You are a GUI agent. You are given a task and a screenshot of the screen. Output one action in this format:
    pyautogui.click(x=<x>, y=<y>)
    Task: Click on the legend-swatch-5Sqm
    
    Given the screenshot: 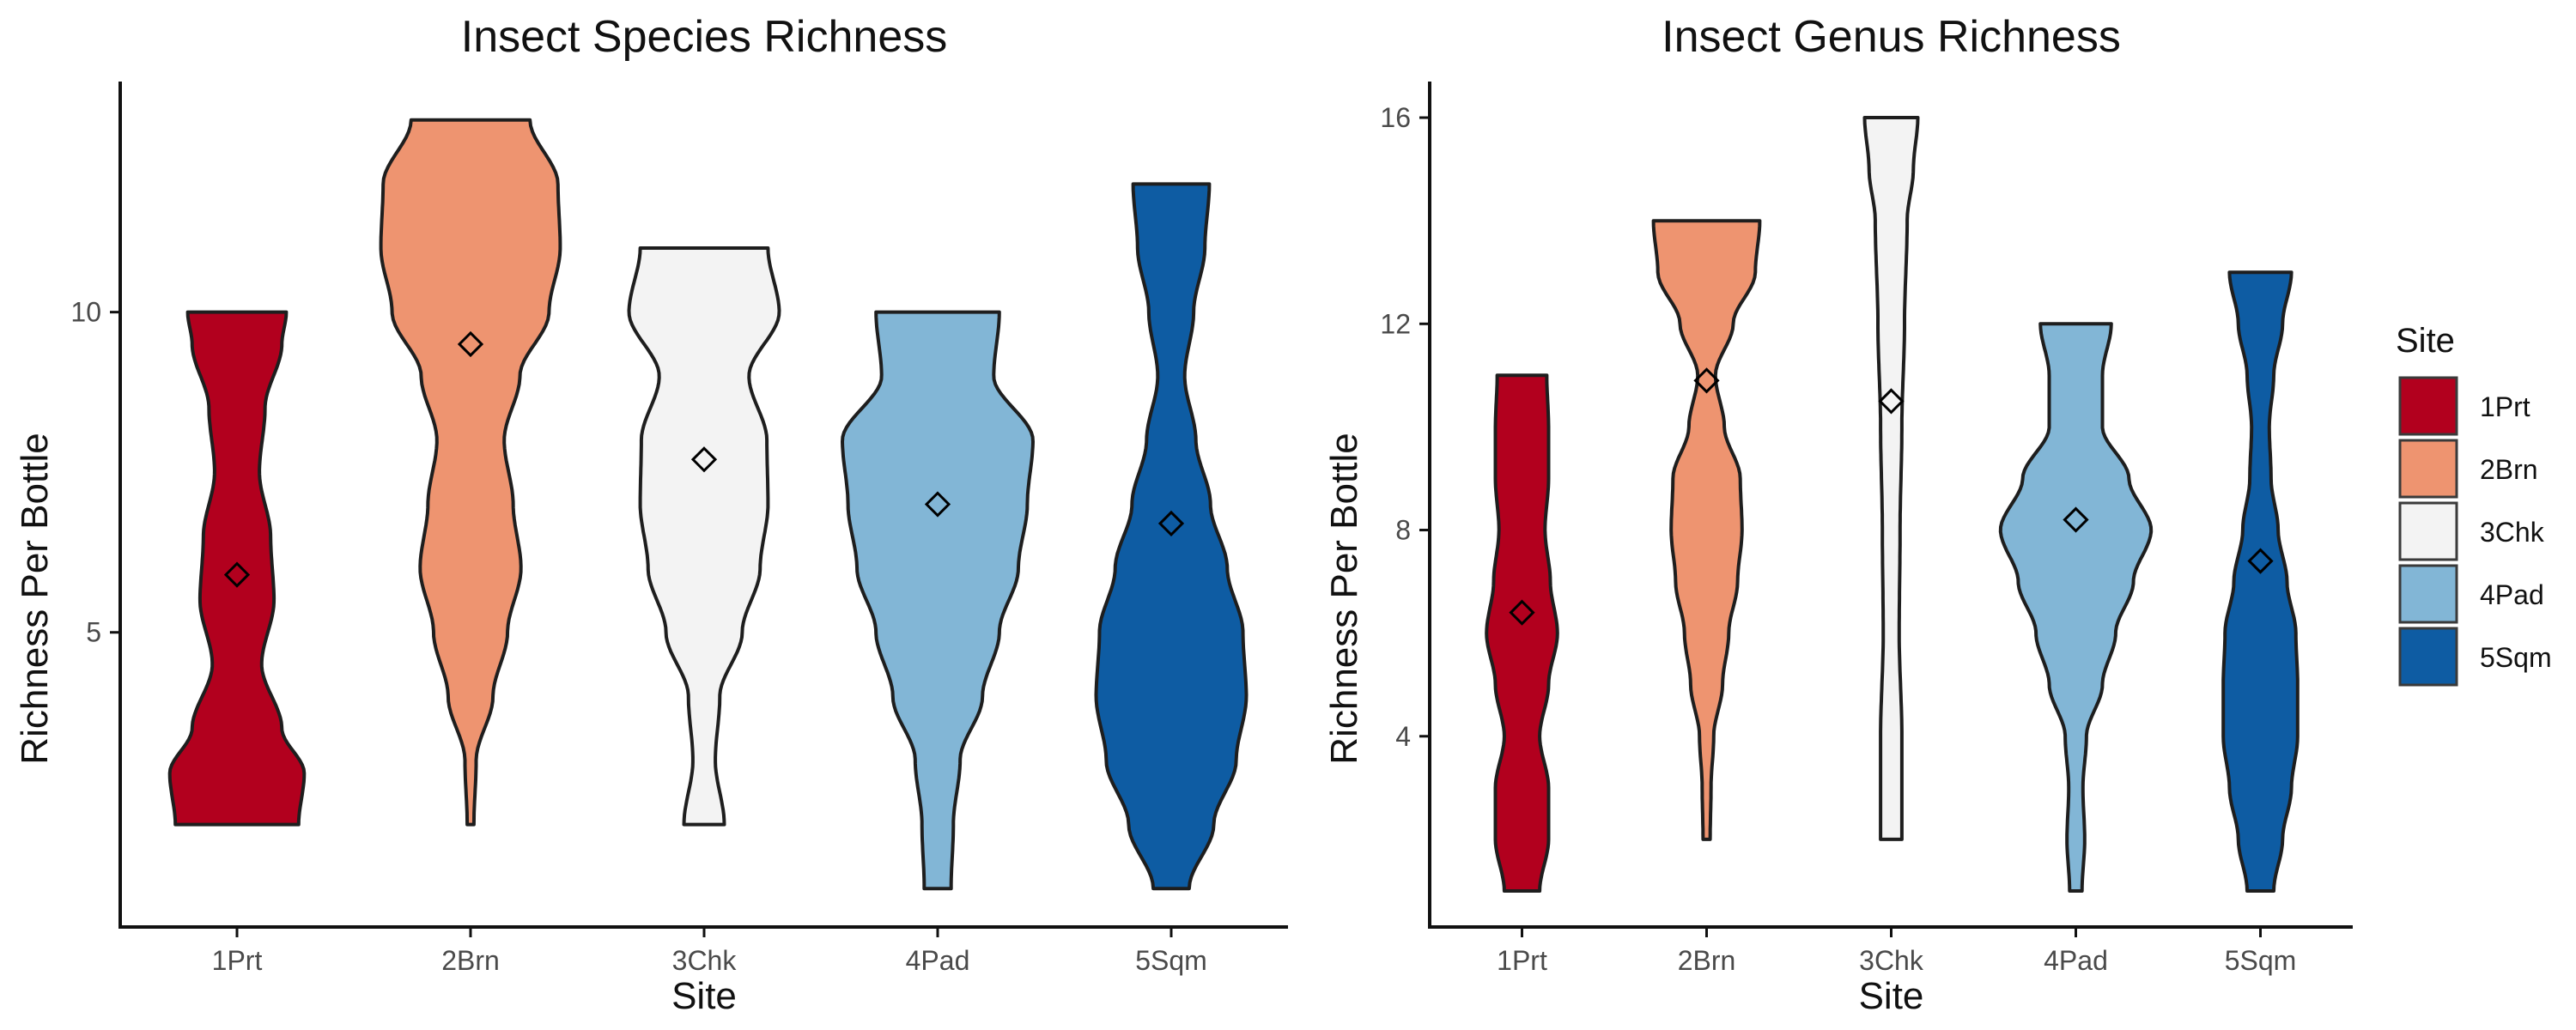 What is the action you would take?
    pyautogui.click(x=2428, y=657)
    